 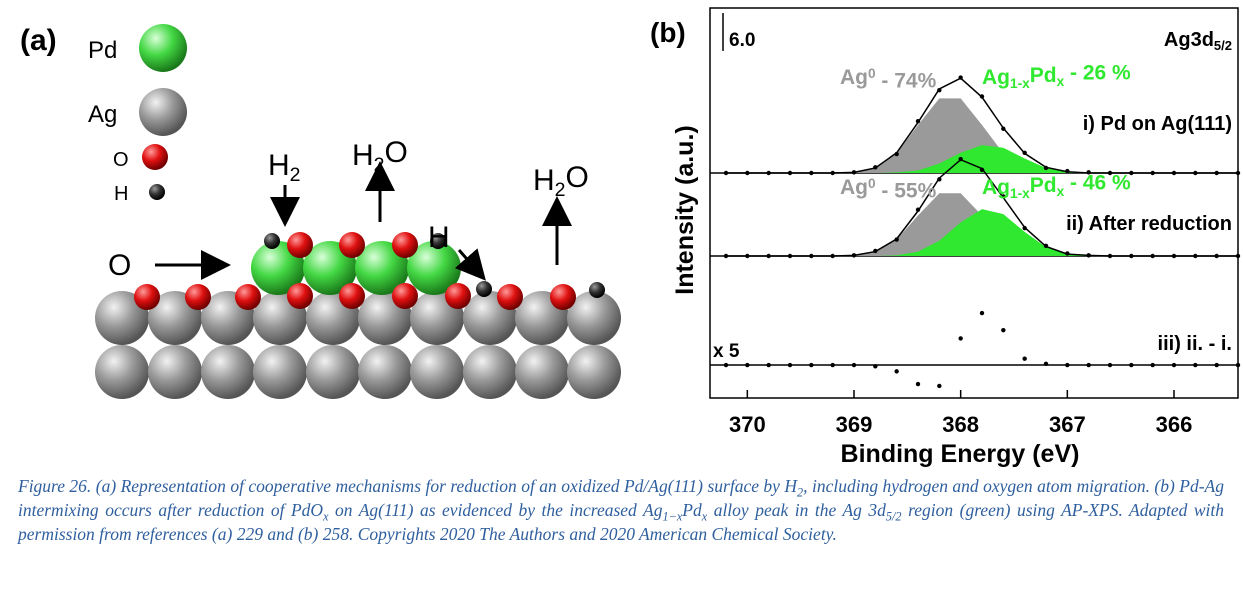 I want to click on x-tick-label: 368, so click(x=960, y=424).